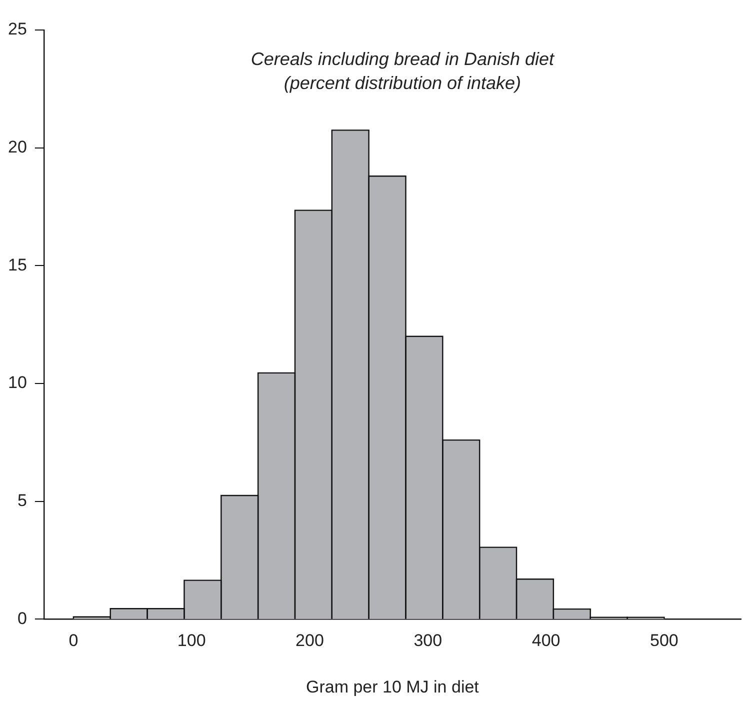  What do you see at coordinates (17, 29) in the screenshot?
I see `y-tick-label: 25` at bounding box center [17, 29].